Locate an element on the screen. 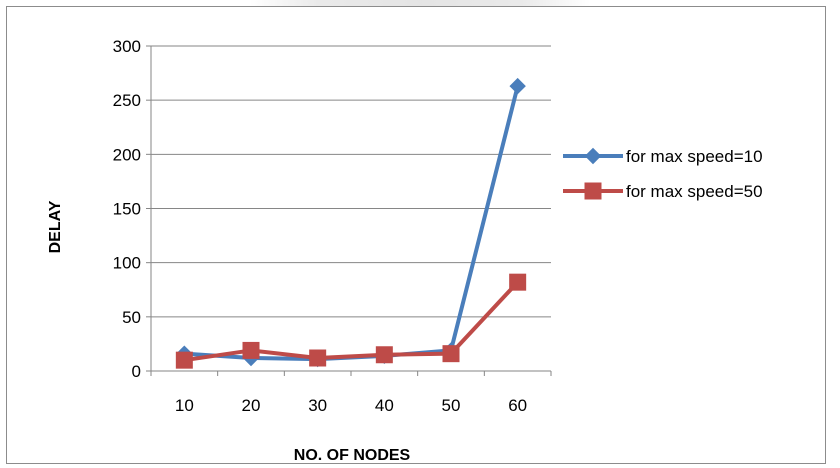 This screenshot has width=840, height=468. x-tick-label: 10 is located at coordinates (184, 405).